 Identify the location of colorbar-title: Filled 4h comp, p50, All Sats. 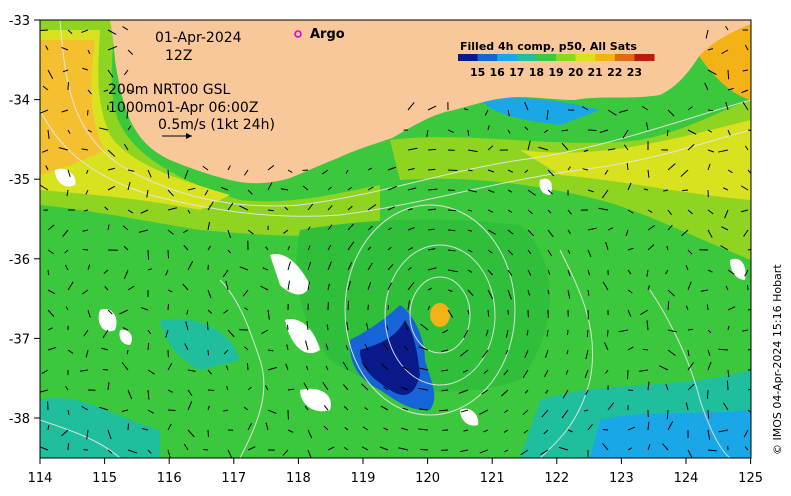
(548, 46).